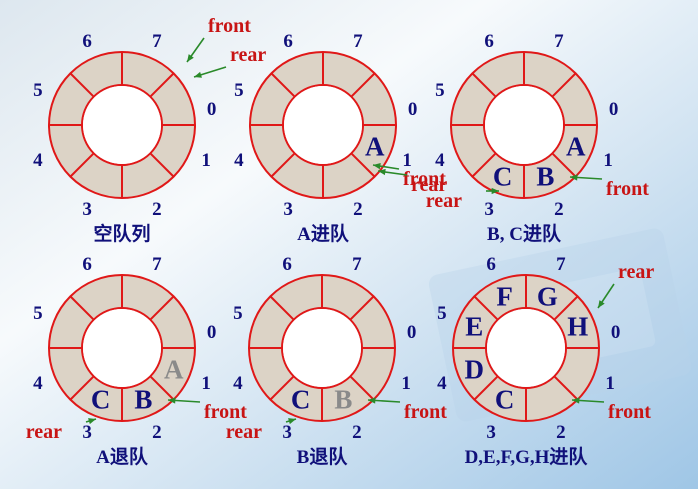 This screenshot has width=698, height=489. I want to click on queue-diagram-5: 0 1 2 3 4 5 6 7 BC front rear B退队, so click(337, 361).